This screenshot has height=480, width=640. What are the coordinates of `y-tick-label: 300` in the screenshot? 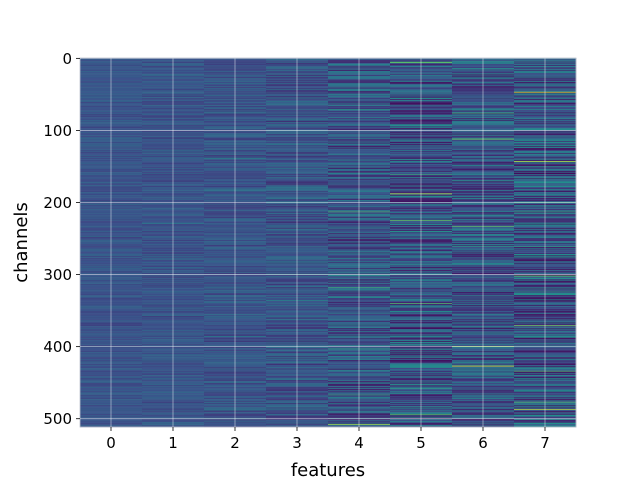 It's located at (57, 275).